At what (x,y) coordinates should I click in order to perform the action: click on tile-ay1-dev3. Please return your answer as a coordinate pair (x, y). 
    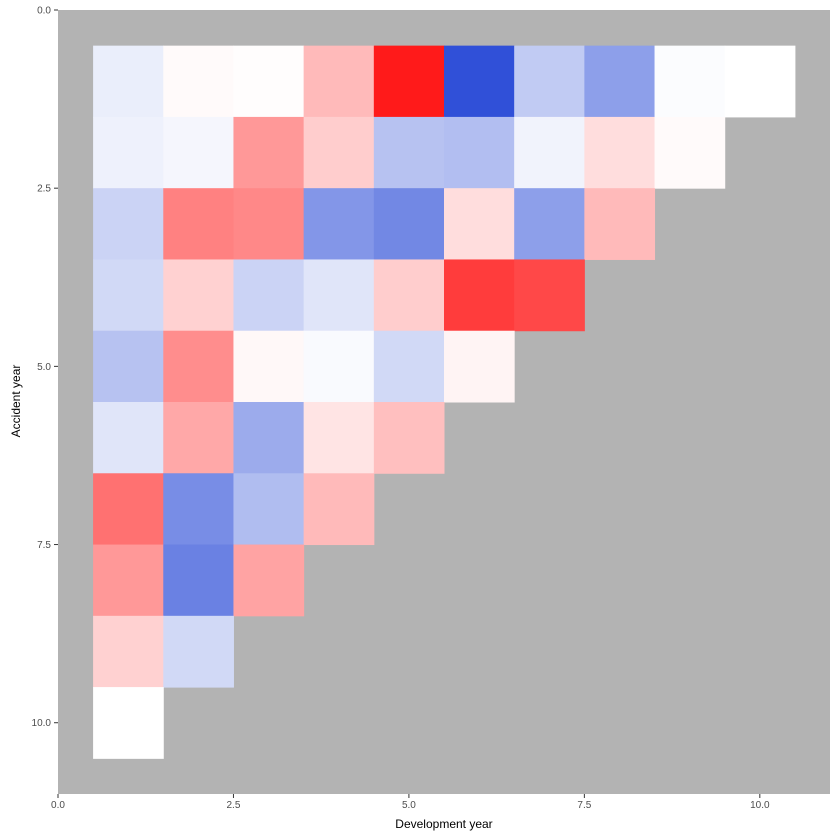
    Looking at the image, I should click on (269, 81).